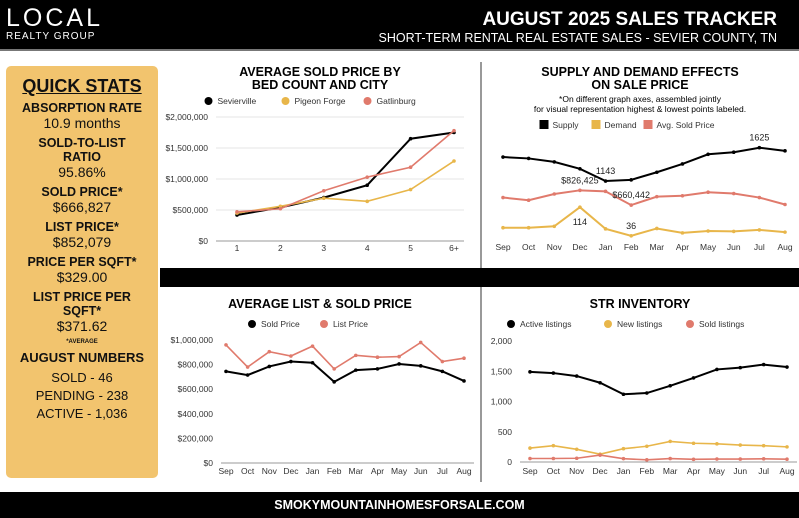 The width and height of the screenshot is (799, 518). Describe the element at coordinates (323, 248) in the screenshot. I see `x-tick-label: 3` at that location.